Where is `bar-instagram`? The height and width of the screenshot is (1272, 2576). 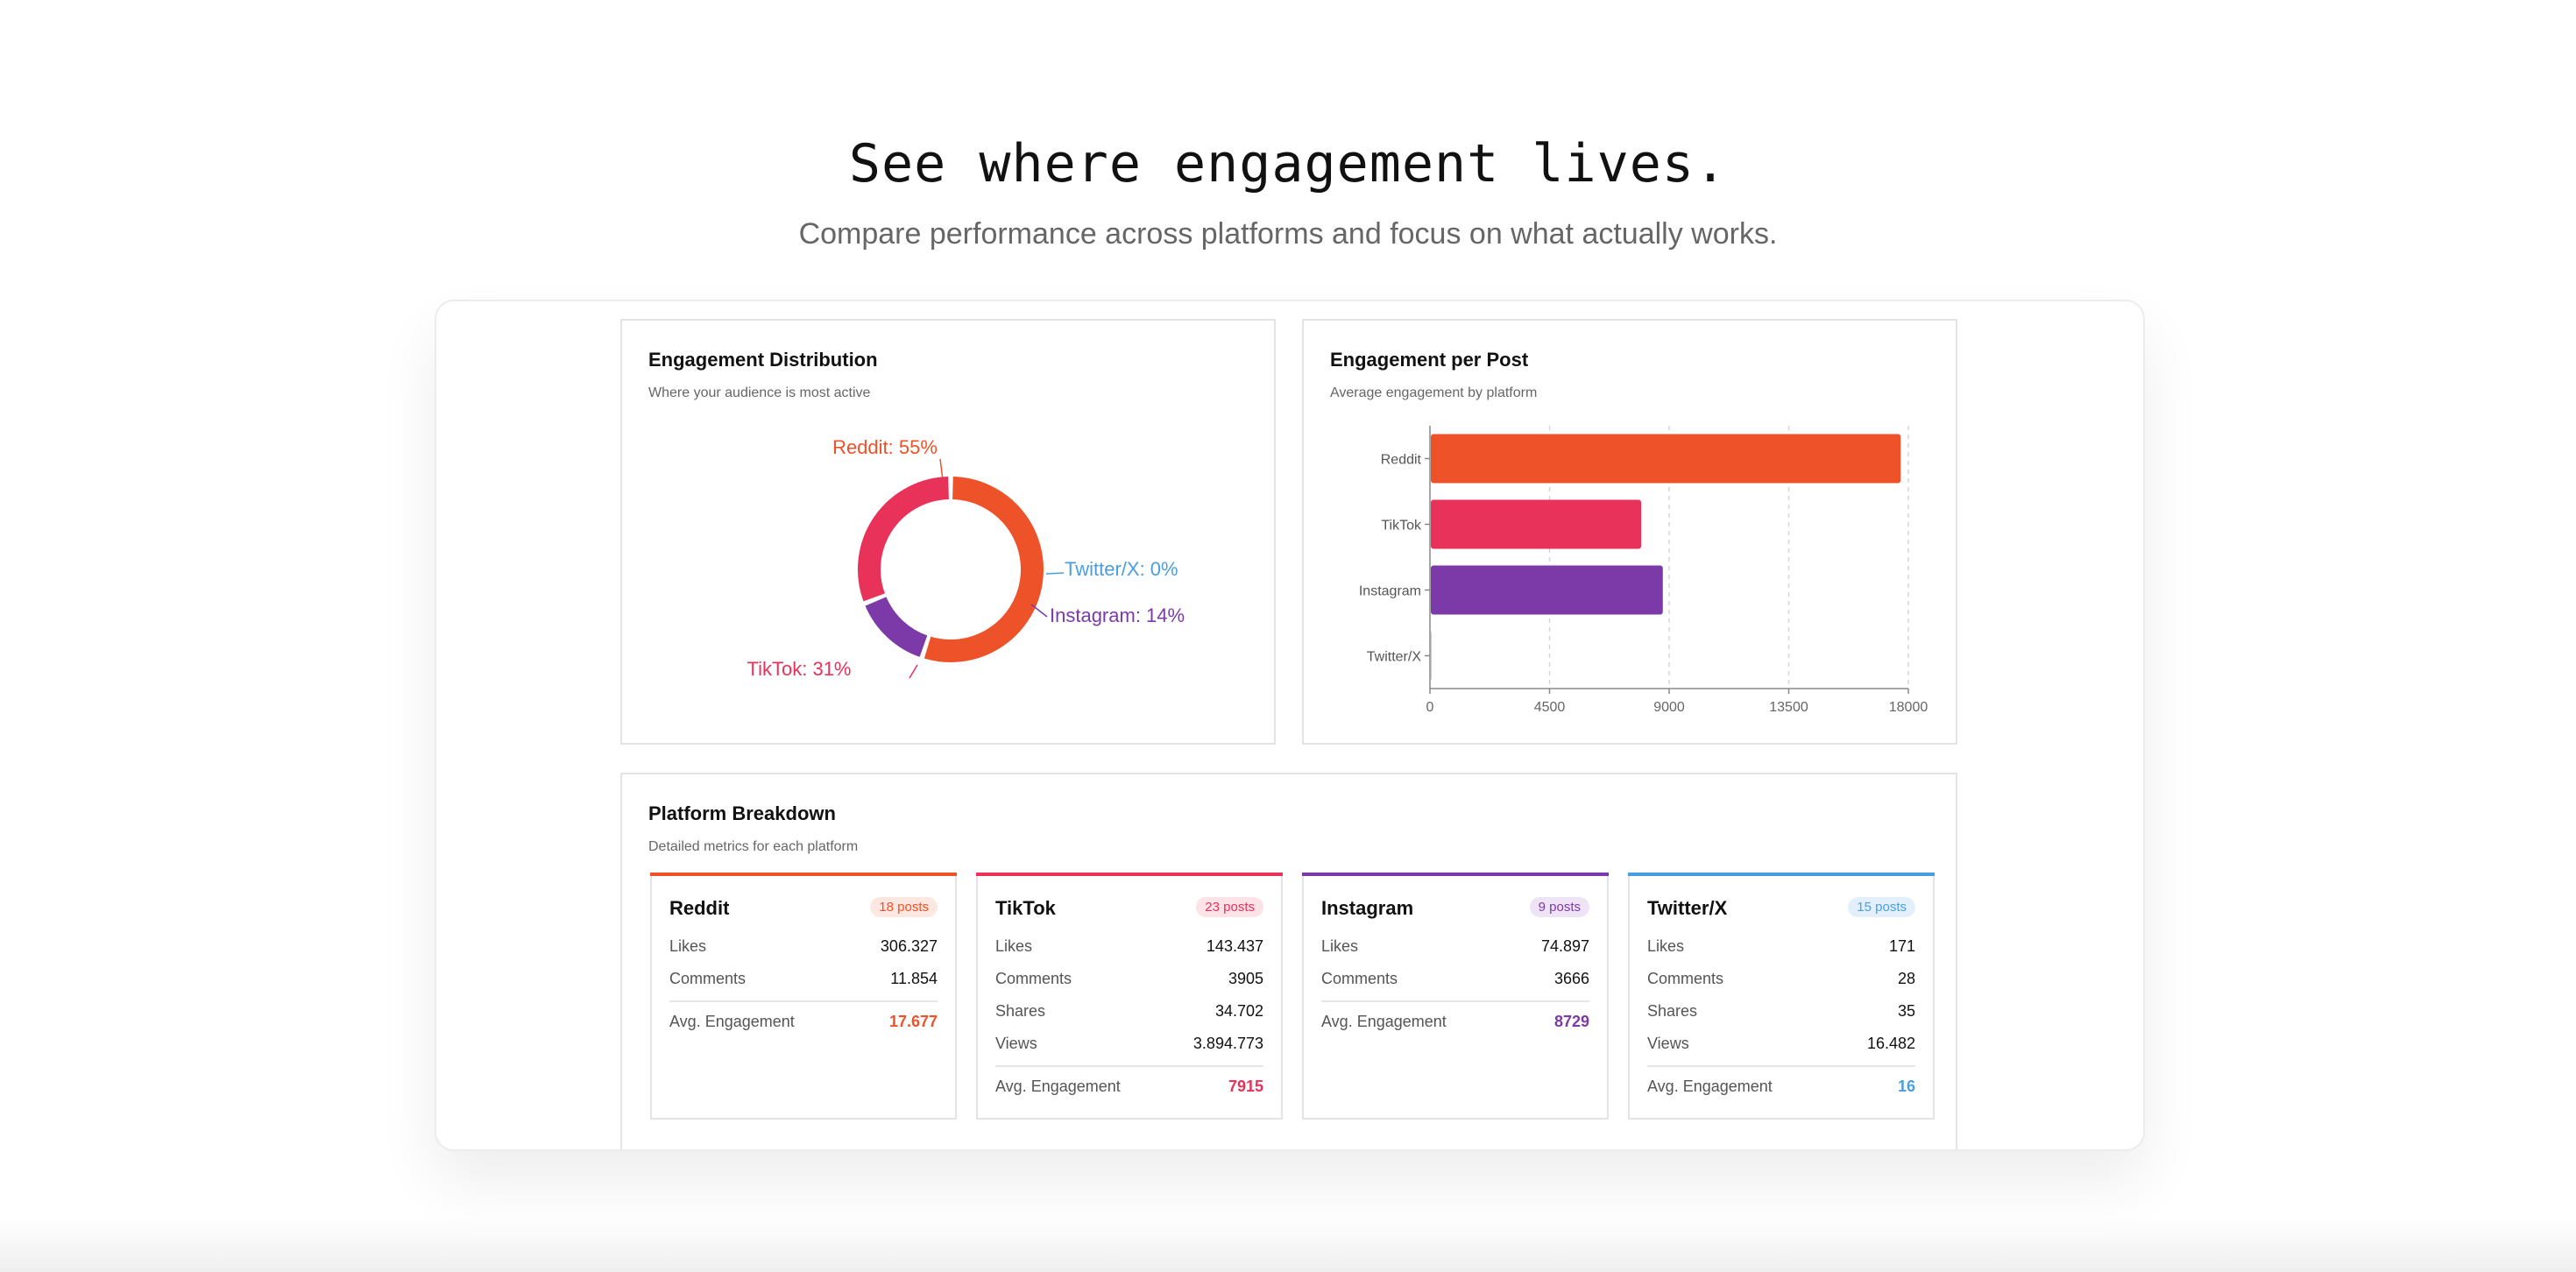
bar-instagram is located at coordinates (1547, 590).